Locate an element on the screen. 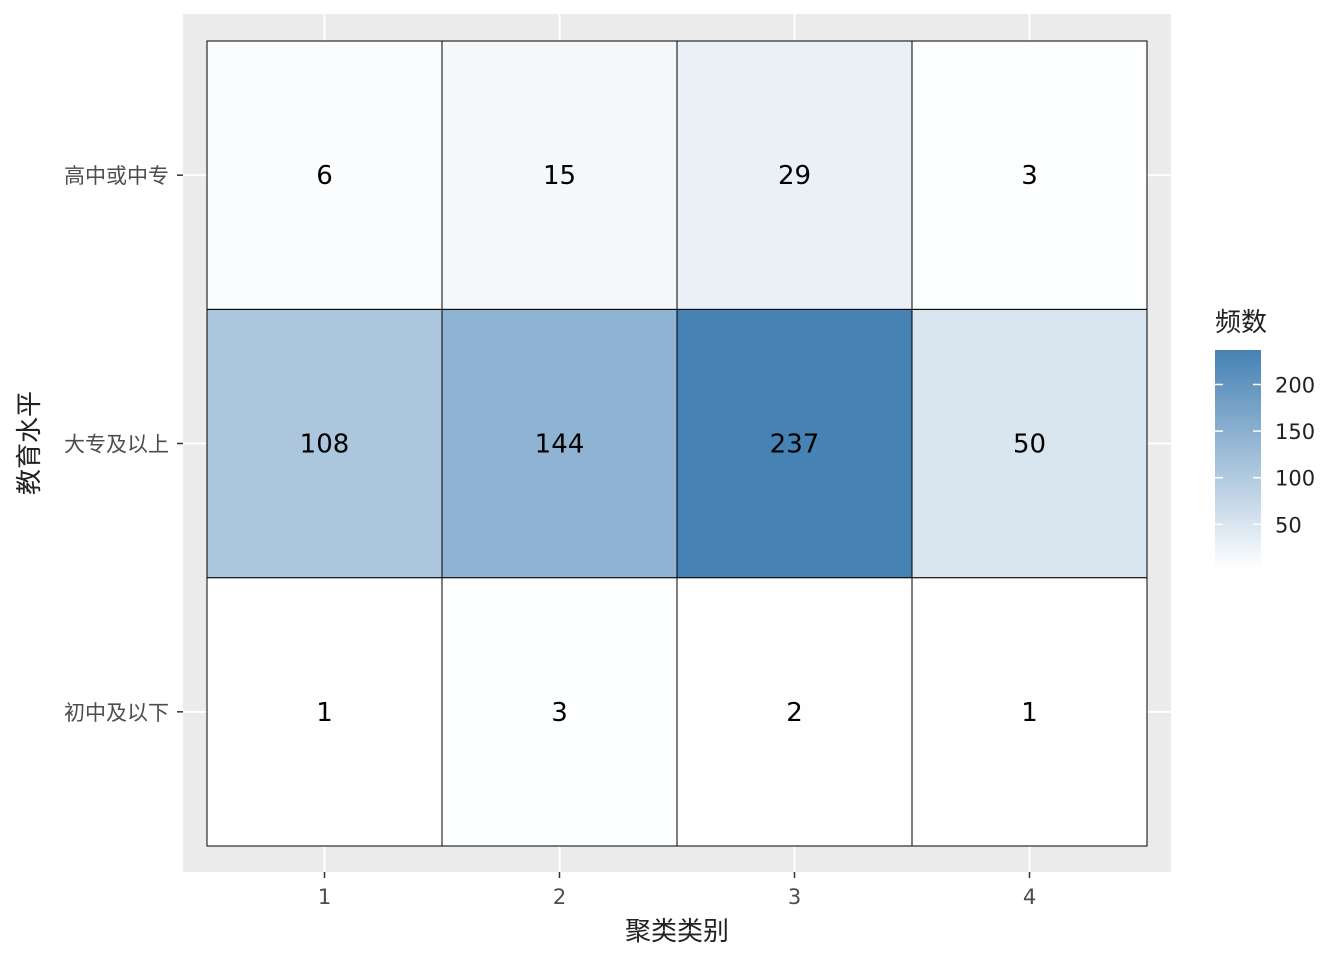  legend-tick-label: 150 is located at coordinates (1295, 432).